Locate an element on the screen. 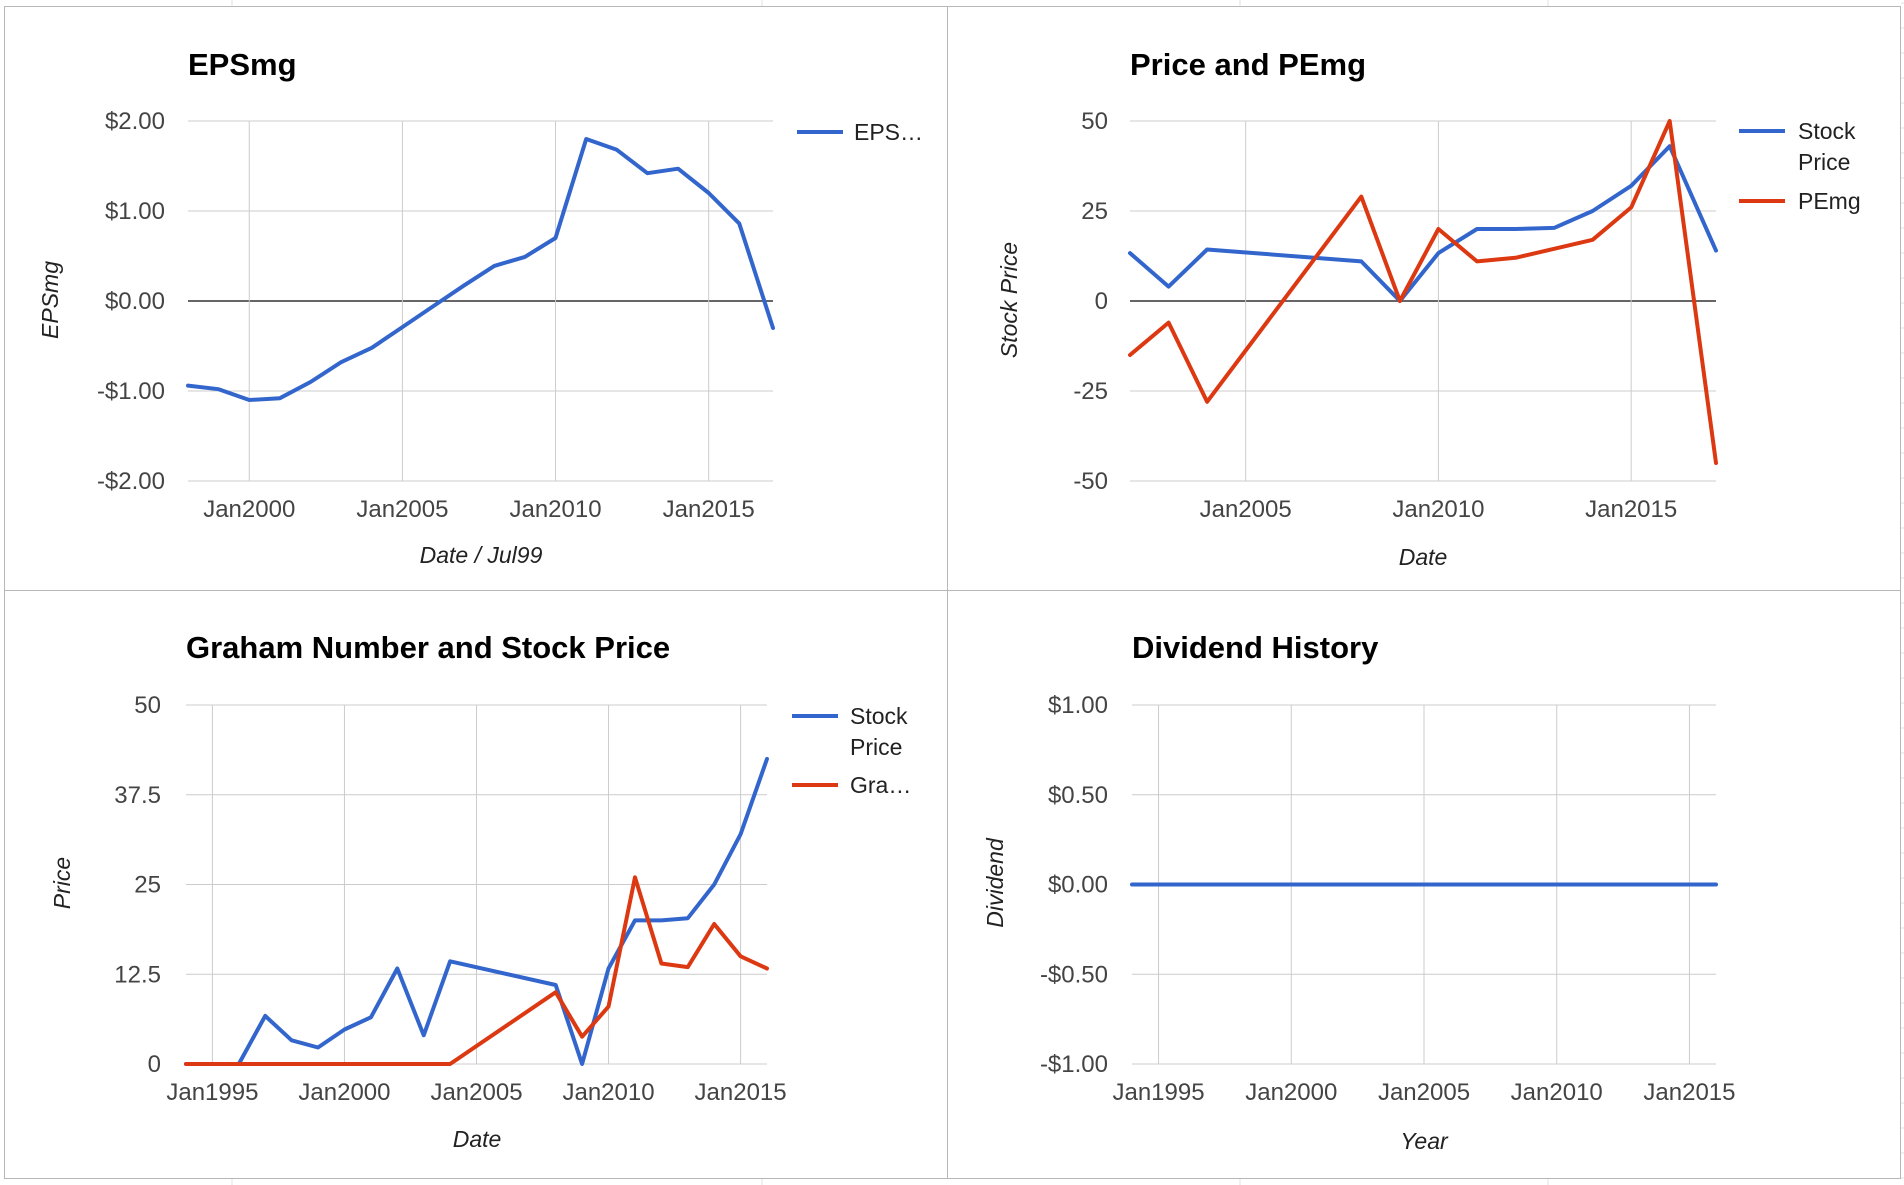  y-axis-title: Dividend is located at coordinates (995, 882).